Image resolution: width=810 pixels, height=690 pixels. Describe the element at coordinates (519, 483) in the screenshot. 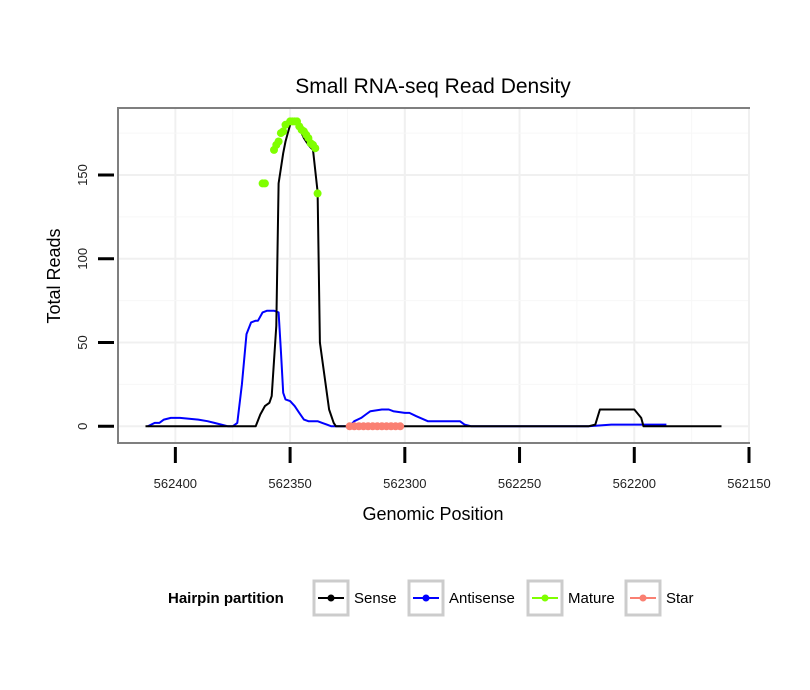

I see `x-tick-label: 562250` at that location.